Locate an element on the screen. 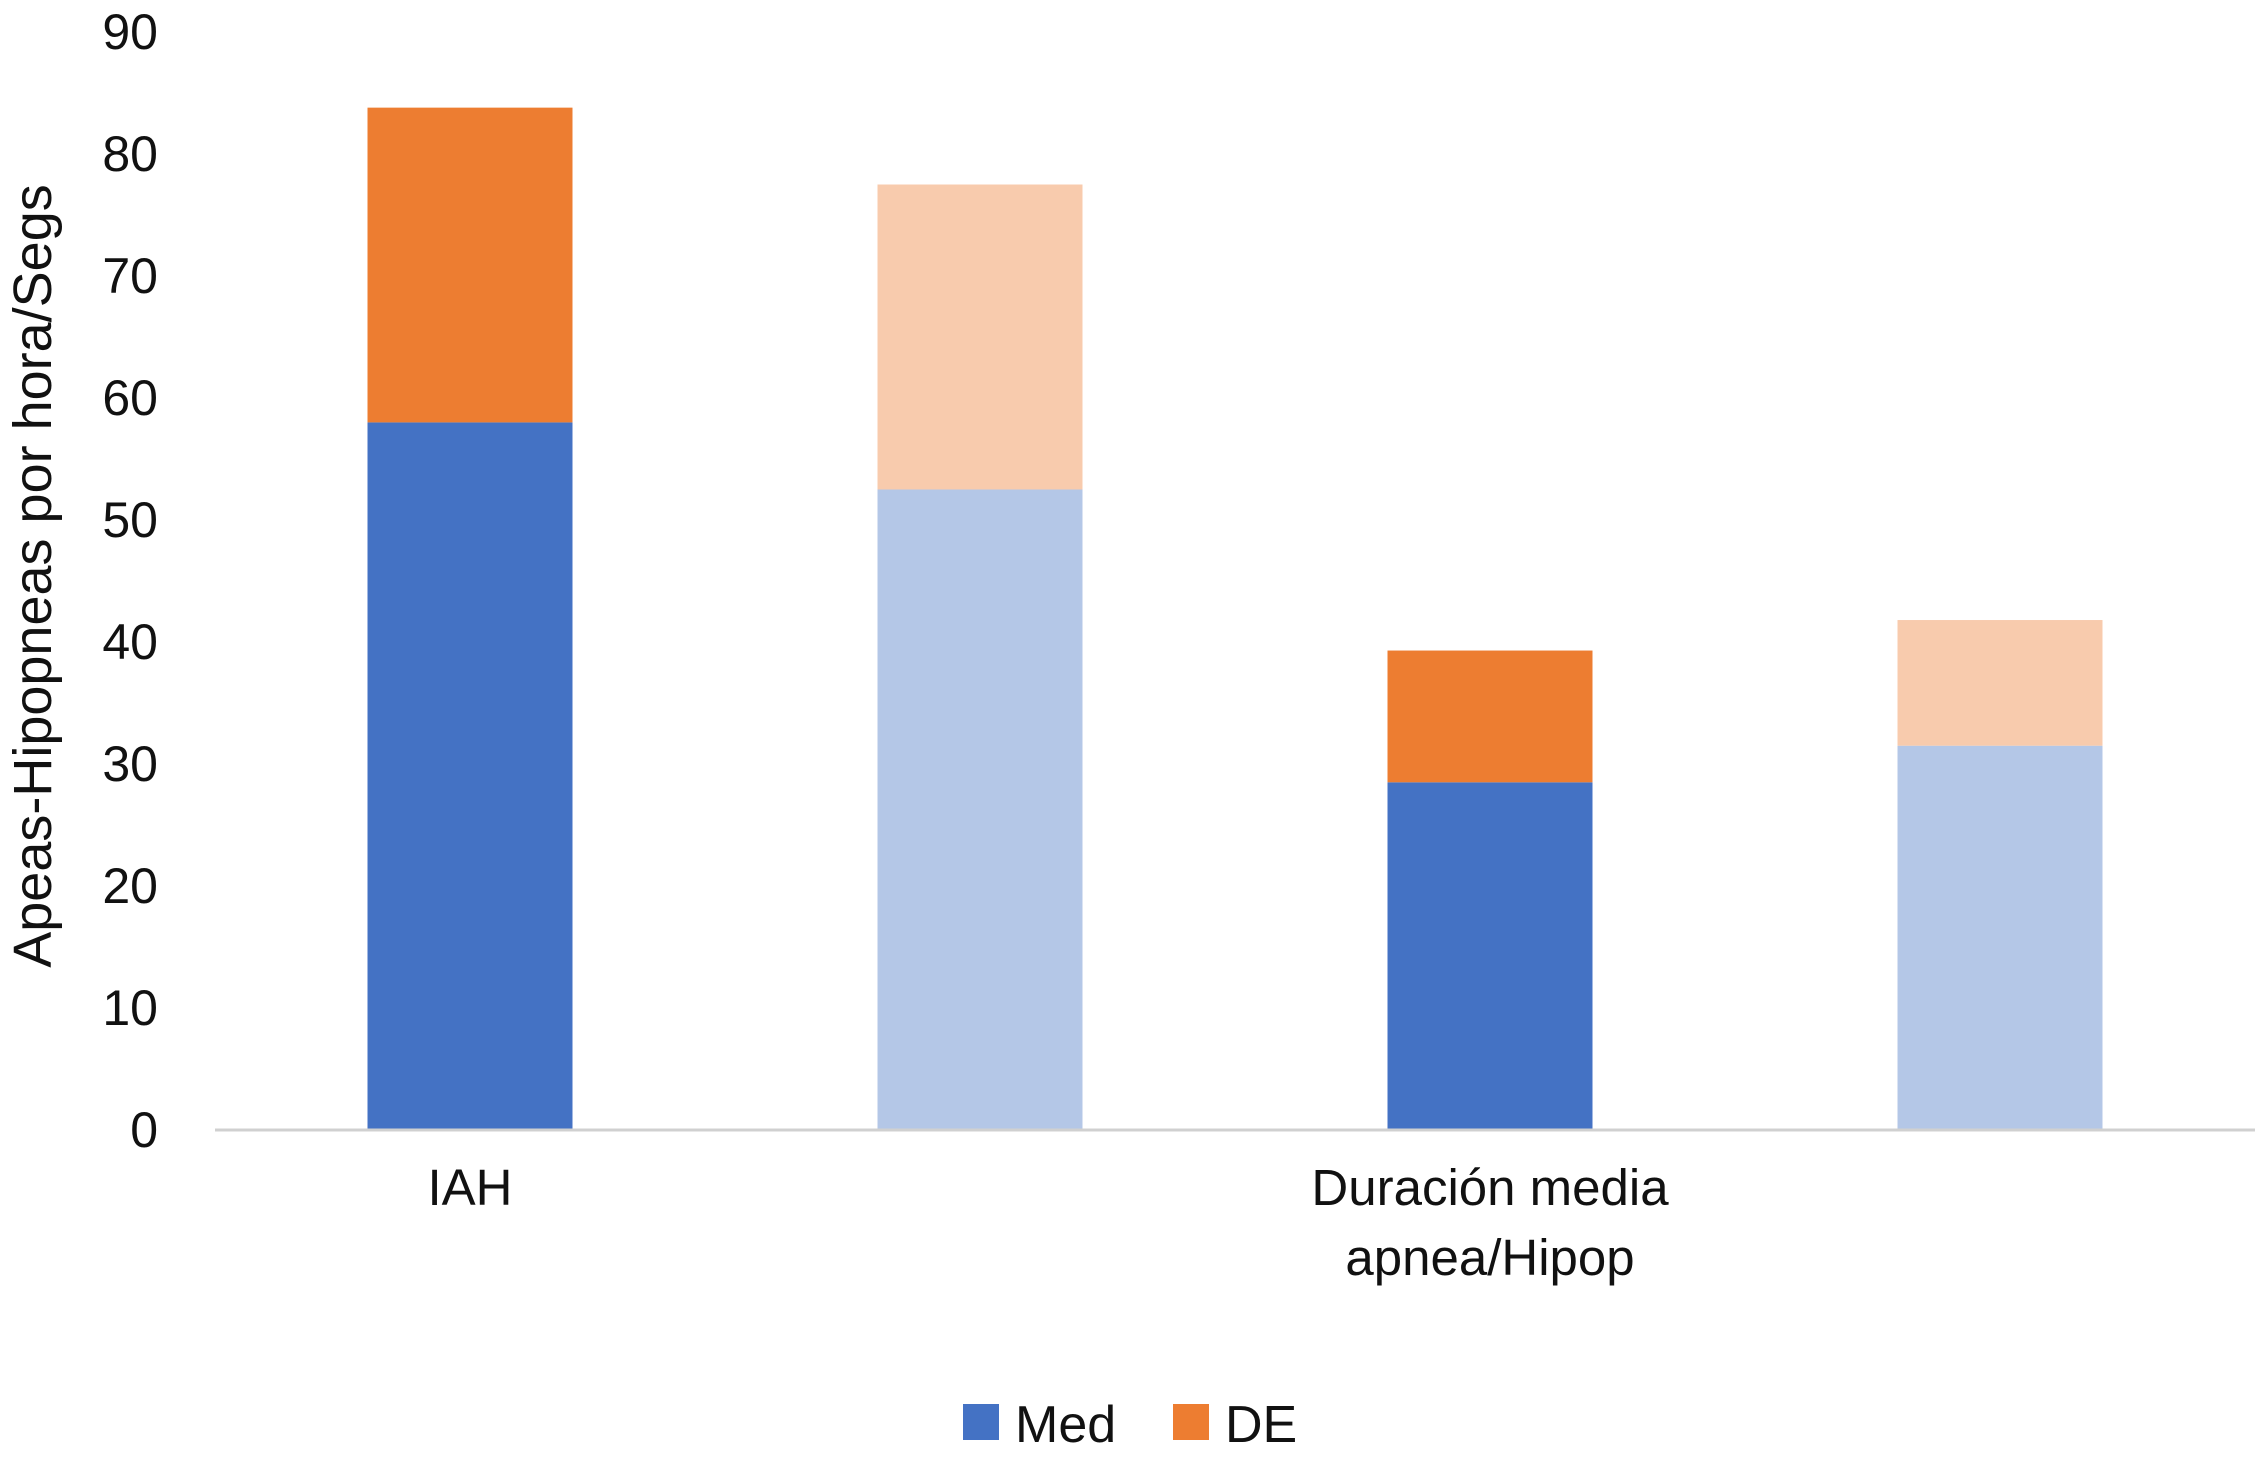 The height and width of the screenshot is (1468, 2255). y-tick-label: 0 is located at coordinates (144, 1130).